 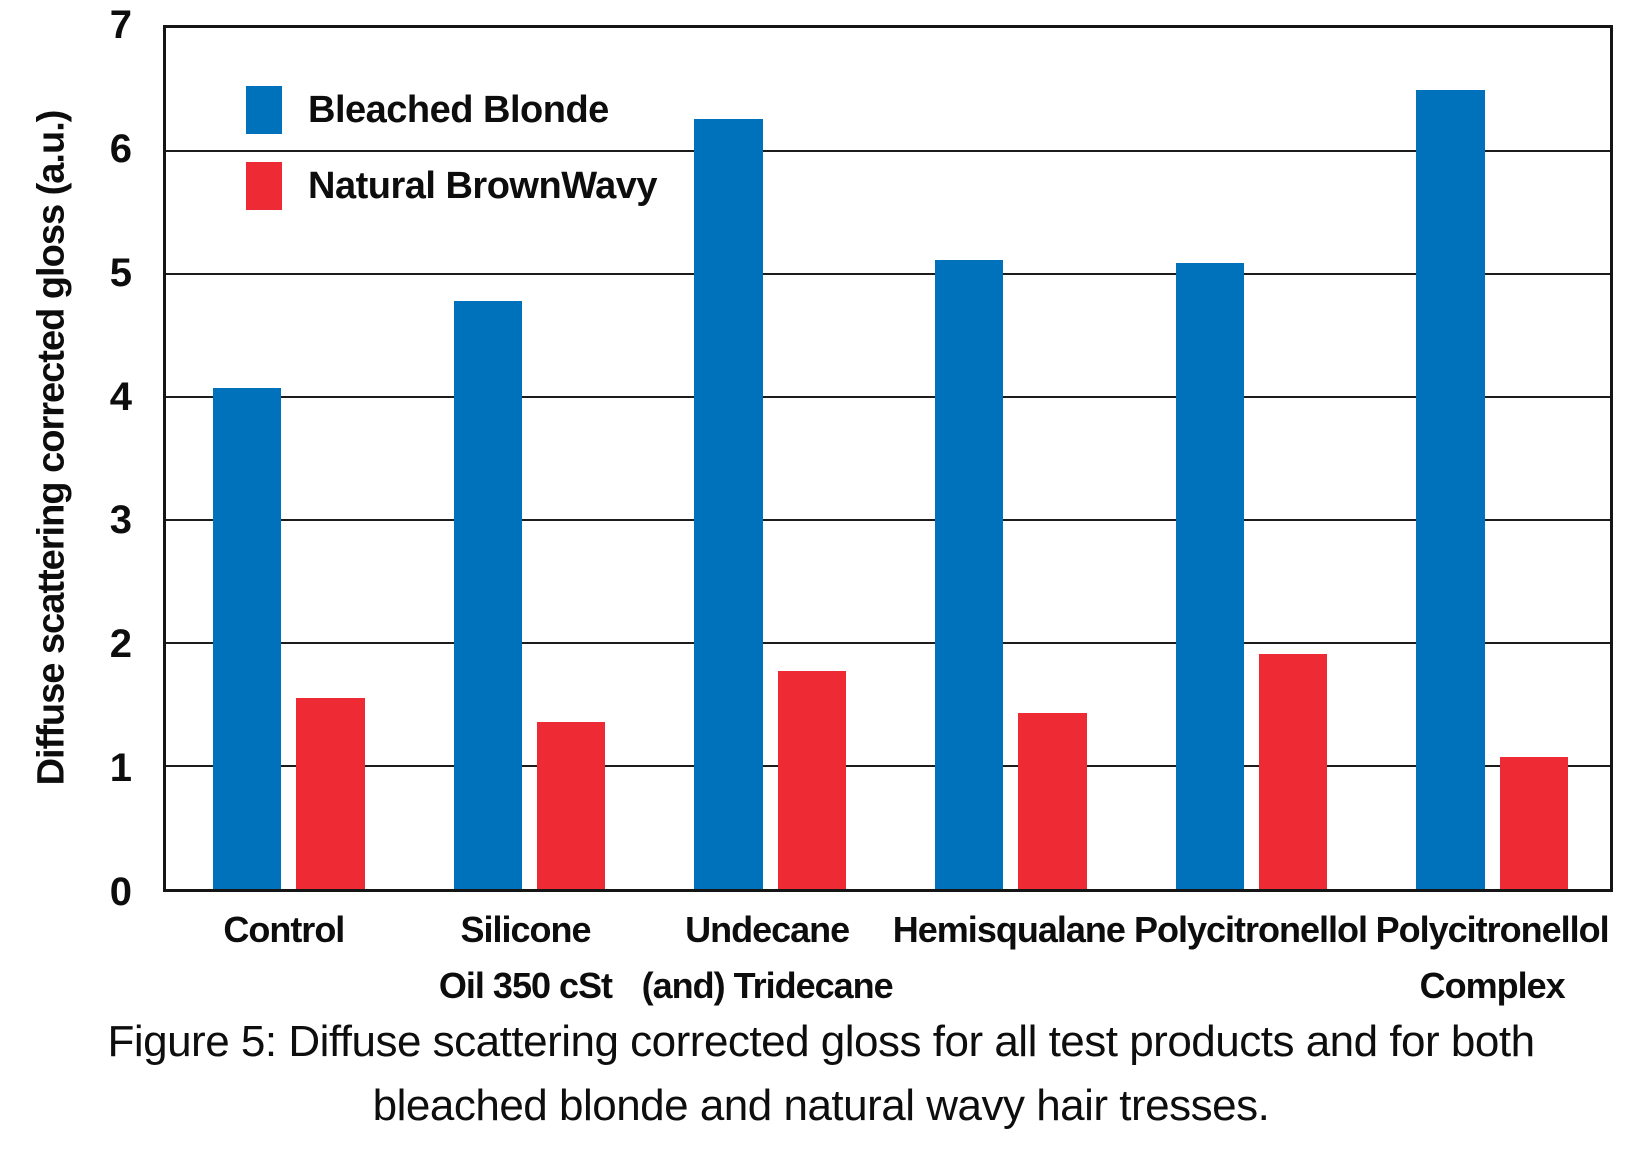 What do you see at coordinates (120, 396) in the screenshot?
I see `y-tick-label-4: 4` at bounding box center [120, 396].